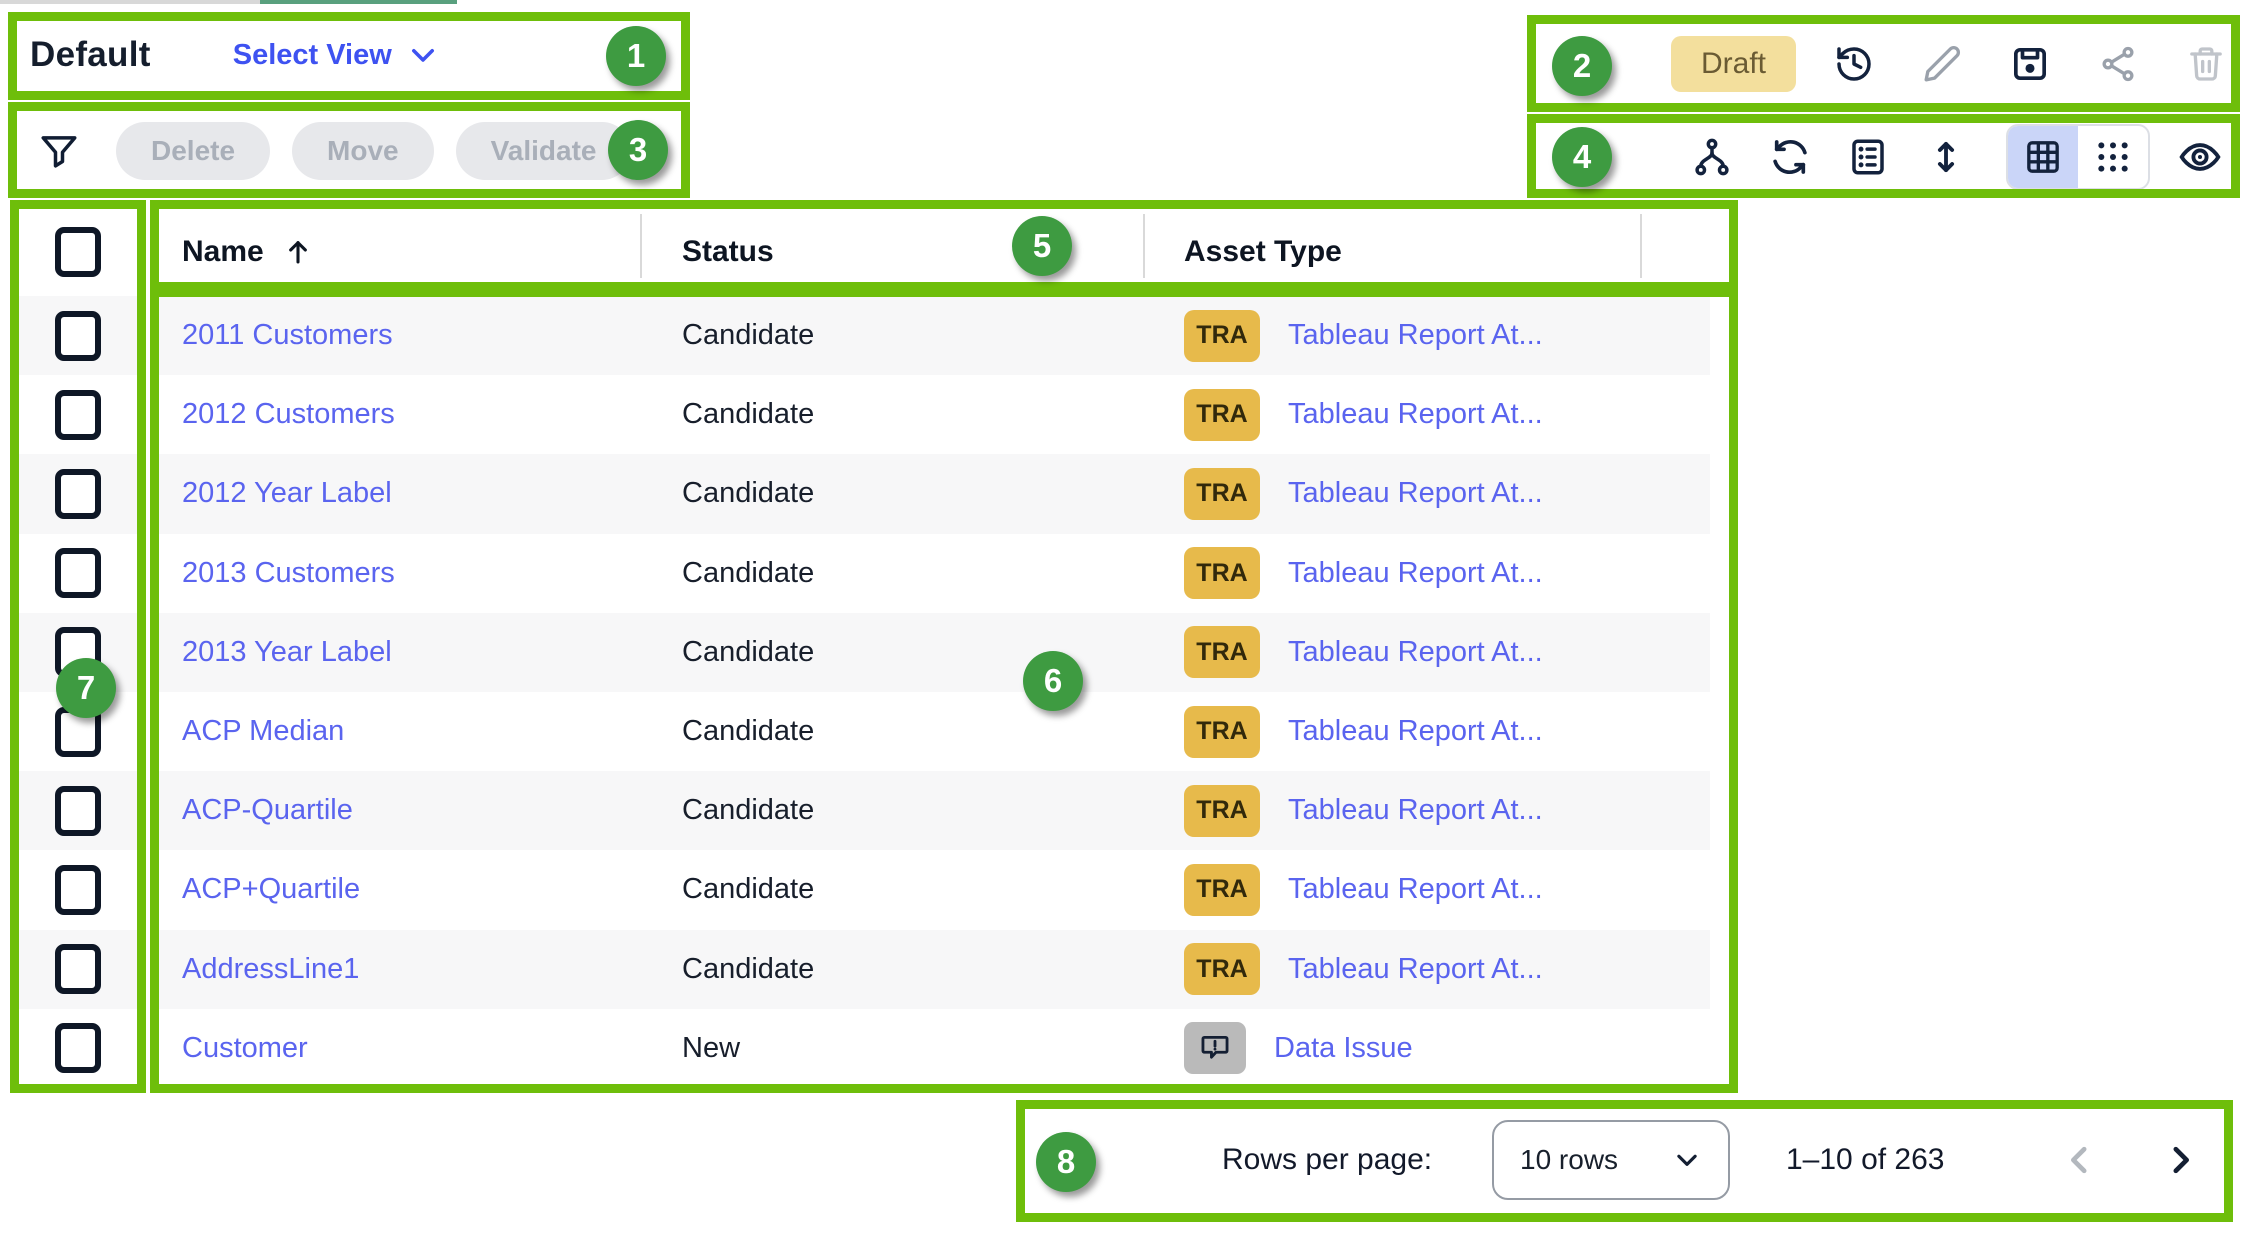 This screenshot has height=1237, width=2247. I want to click on next-page-button, so click(2180, 1160).